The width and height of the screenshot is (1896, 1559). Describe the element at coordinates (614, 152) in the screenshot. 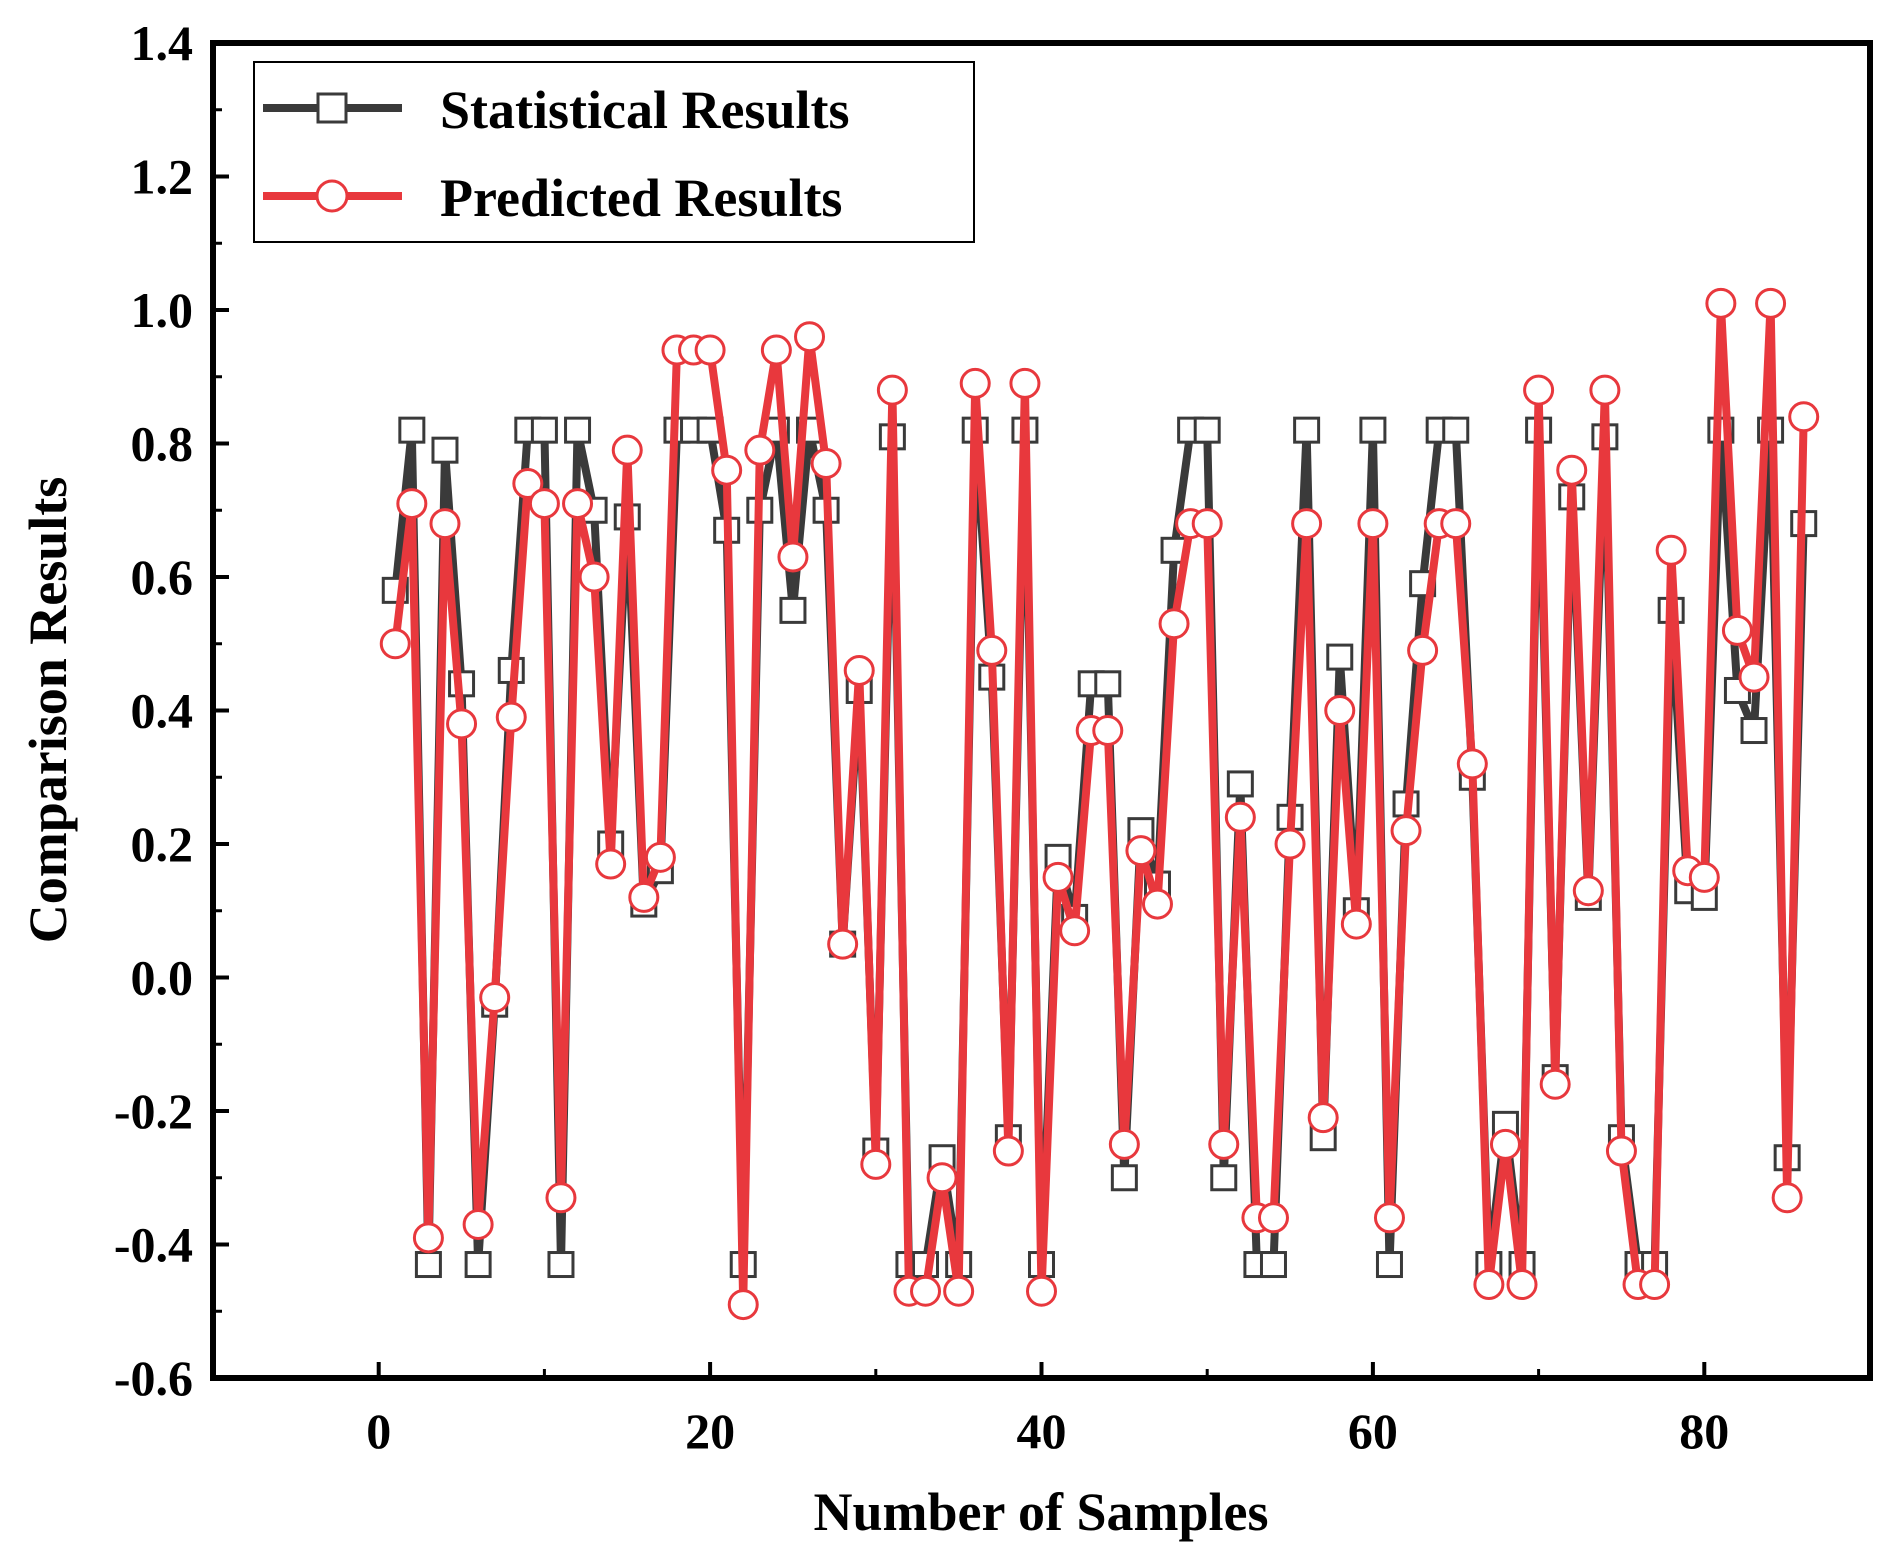

I see `legend-box` at that location.